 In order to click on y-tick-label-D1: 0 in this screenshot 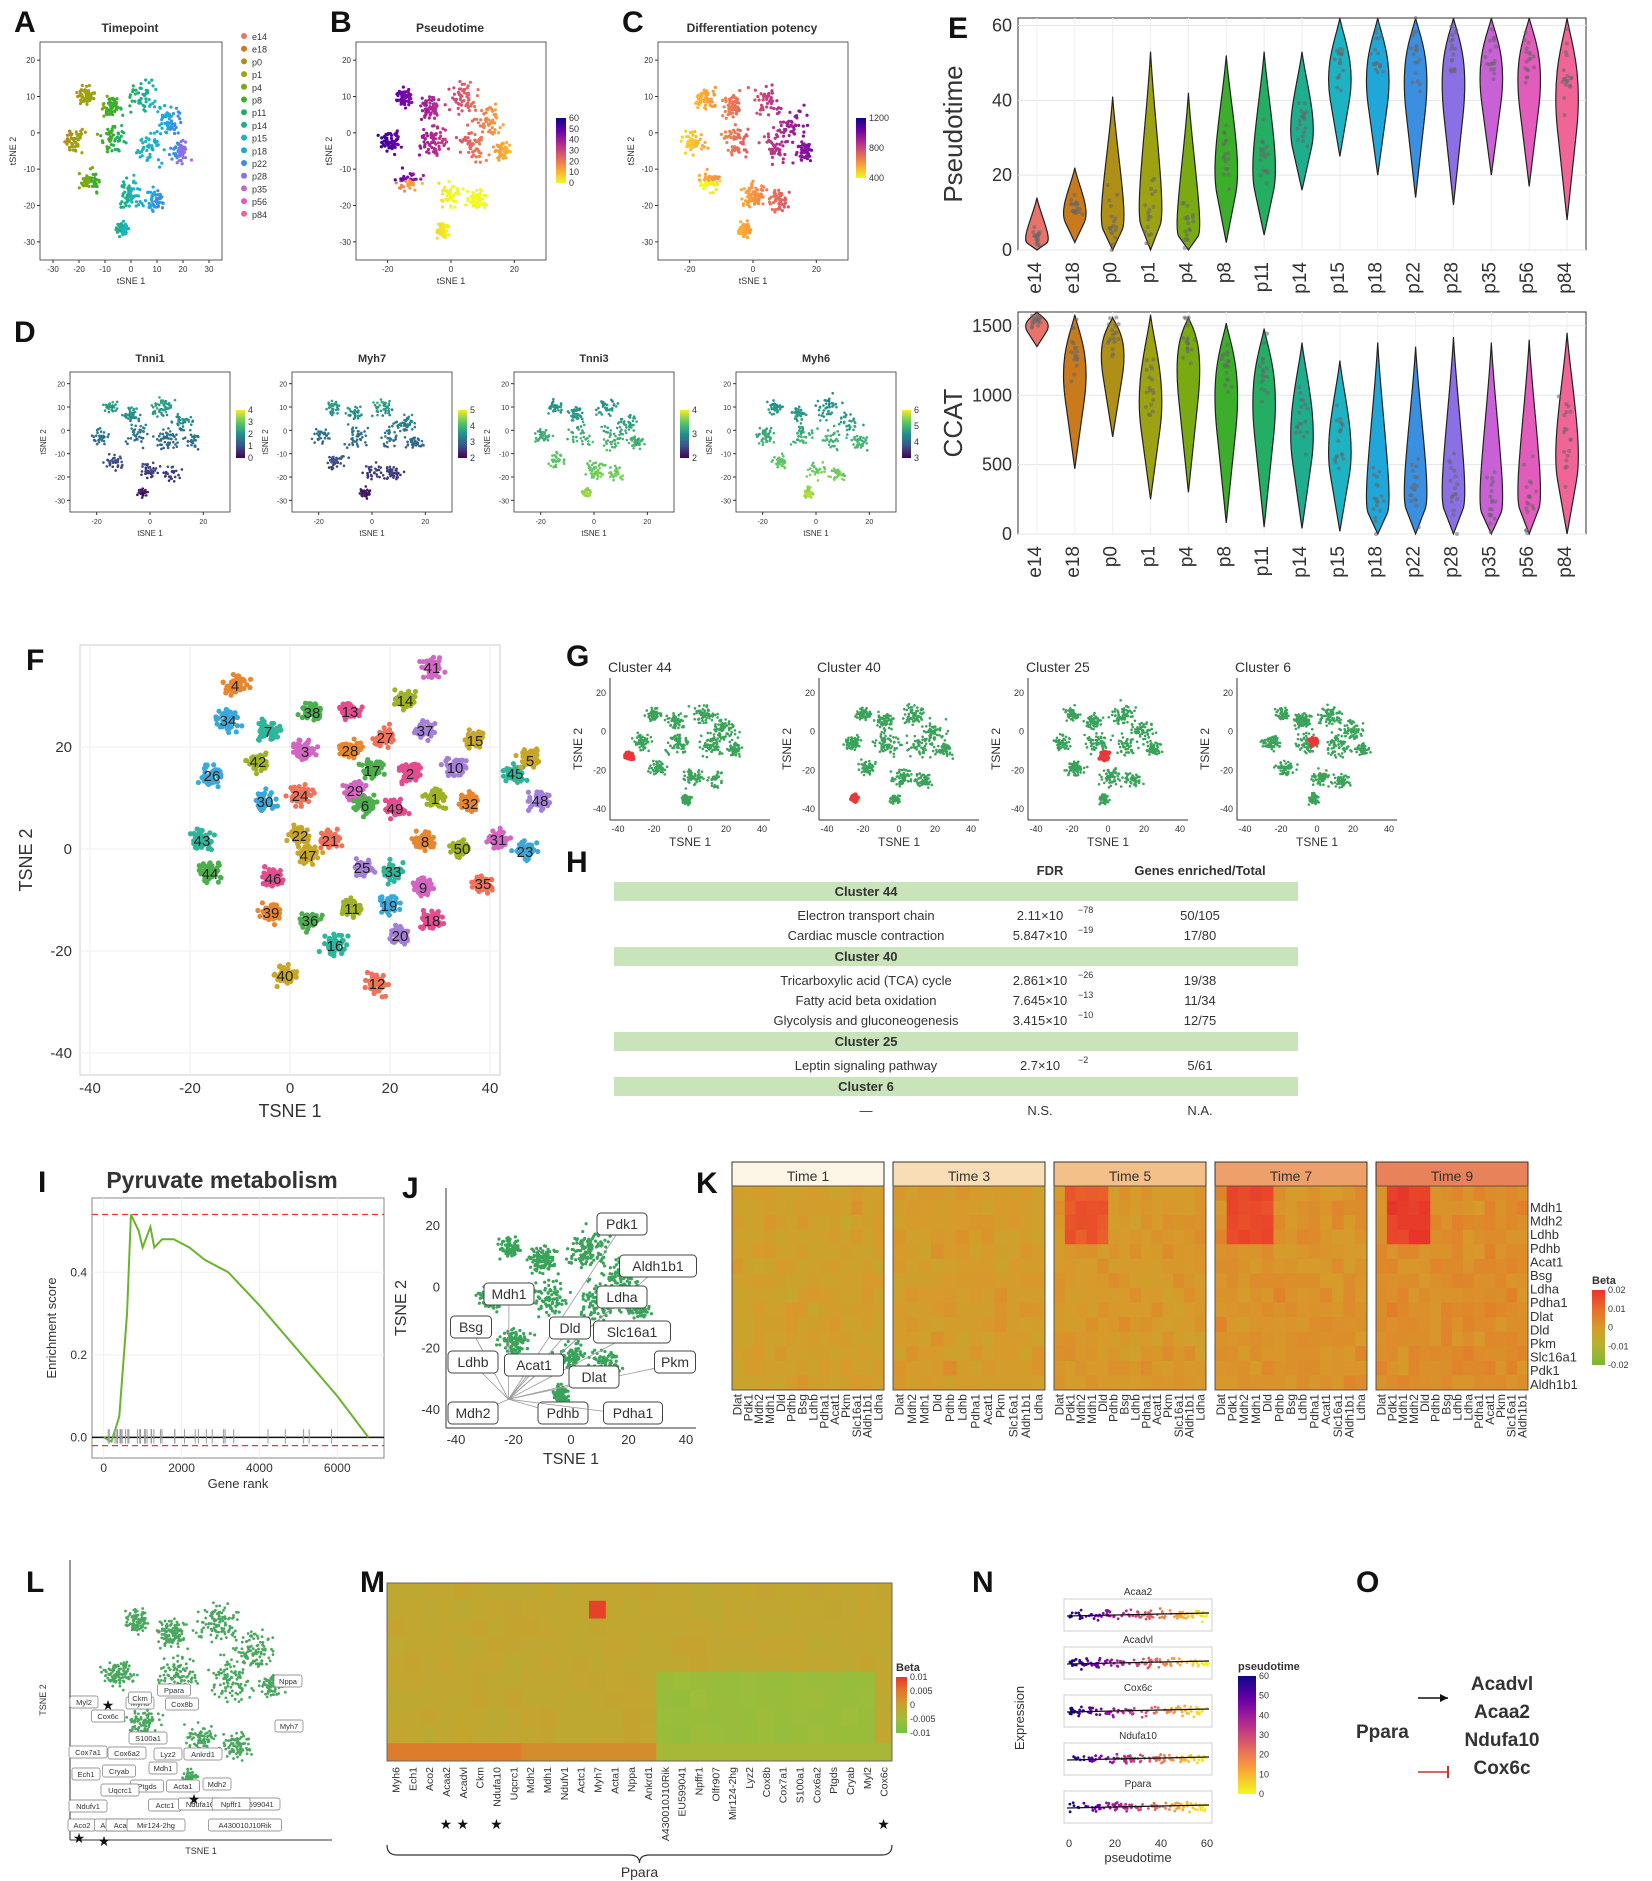, I will do `click(285, 431)`.